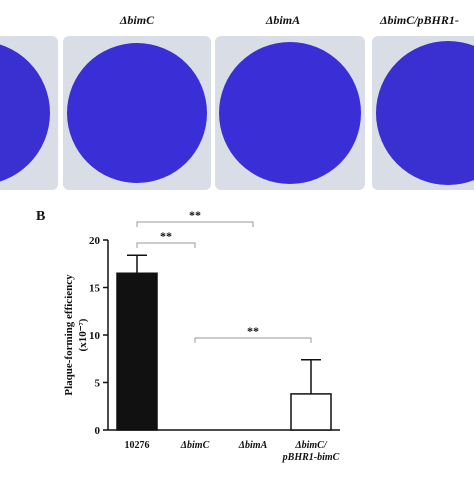 The width and height of the screenshot is (474, 479). What do you see at coordinates (83, 334) in the screenshot?
I see `y-axis-unit: (x10⁻⁷)` at bounding box center [83, 334].